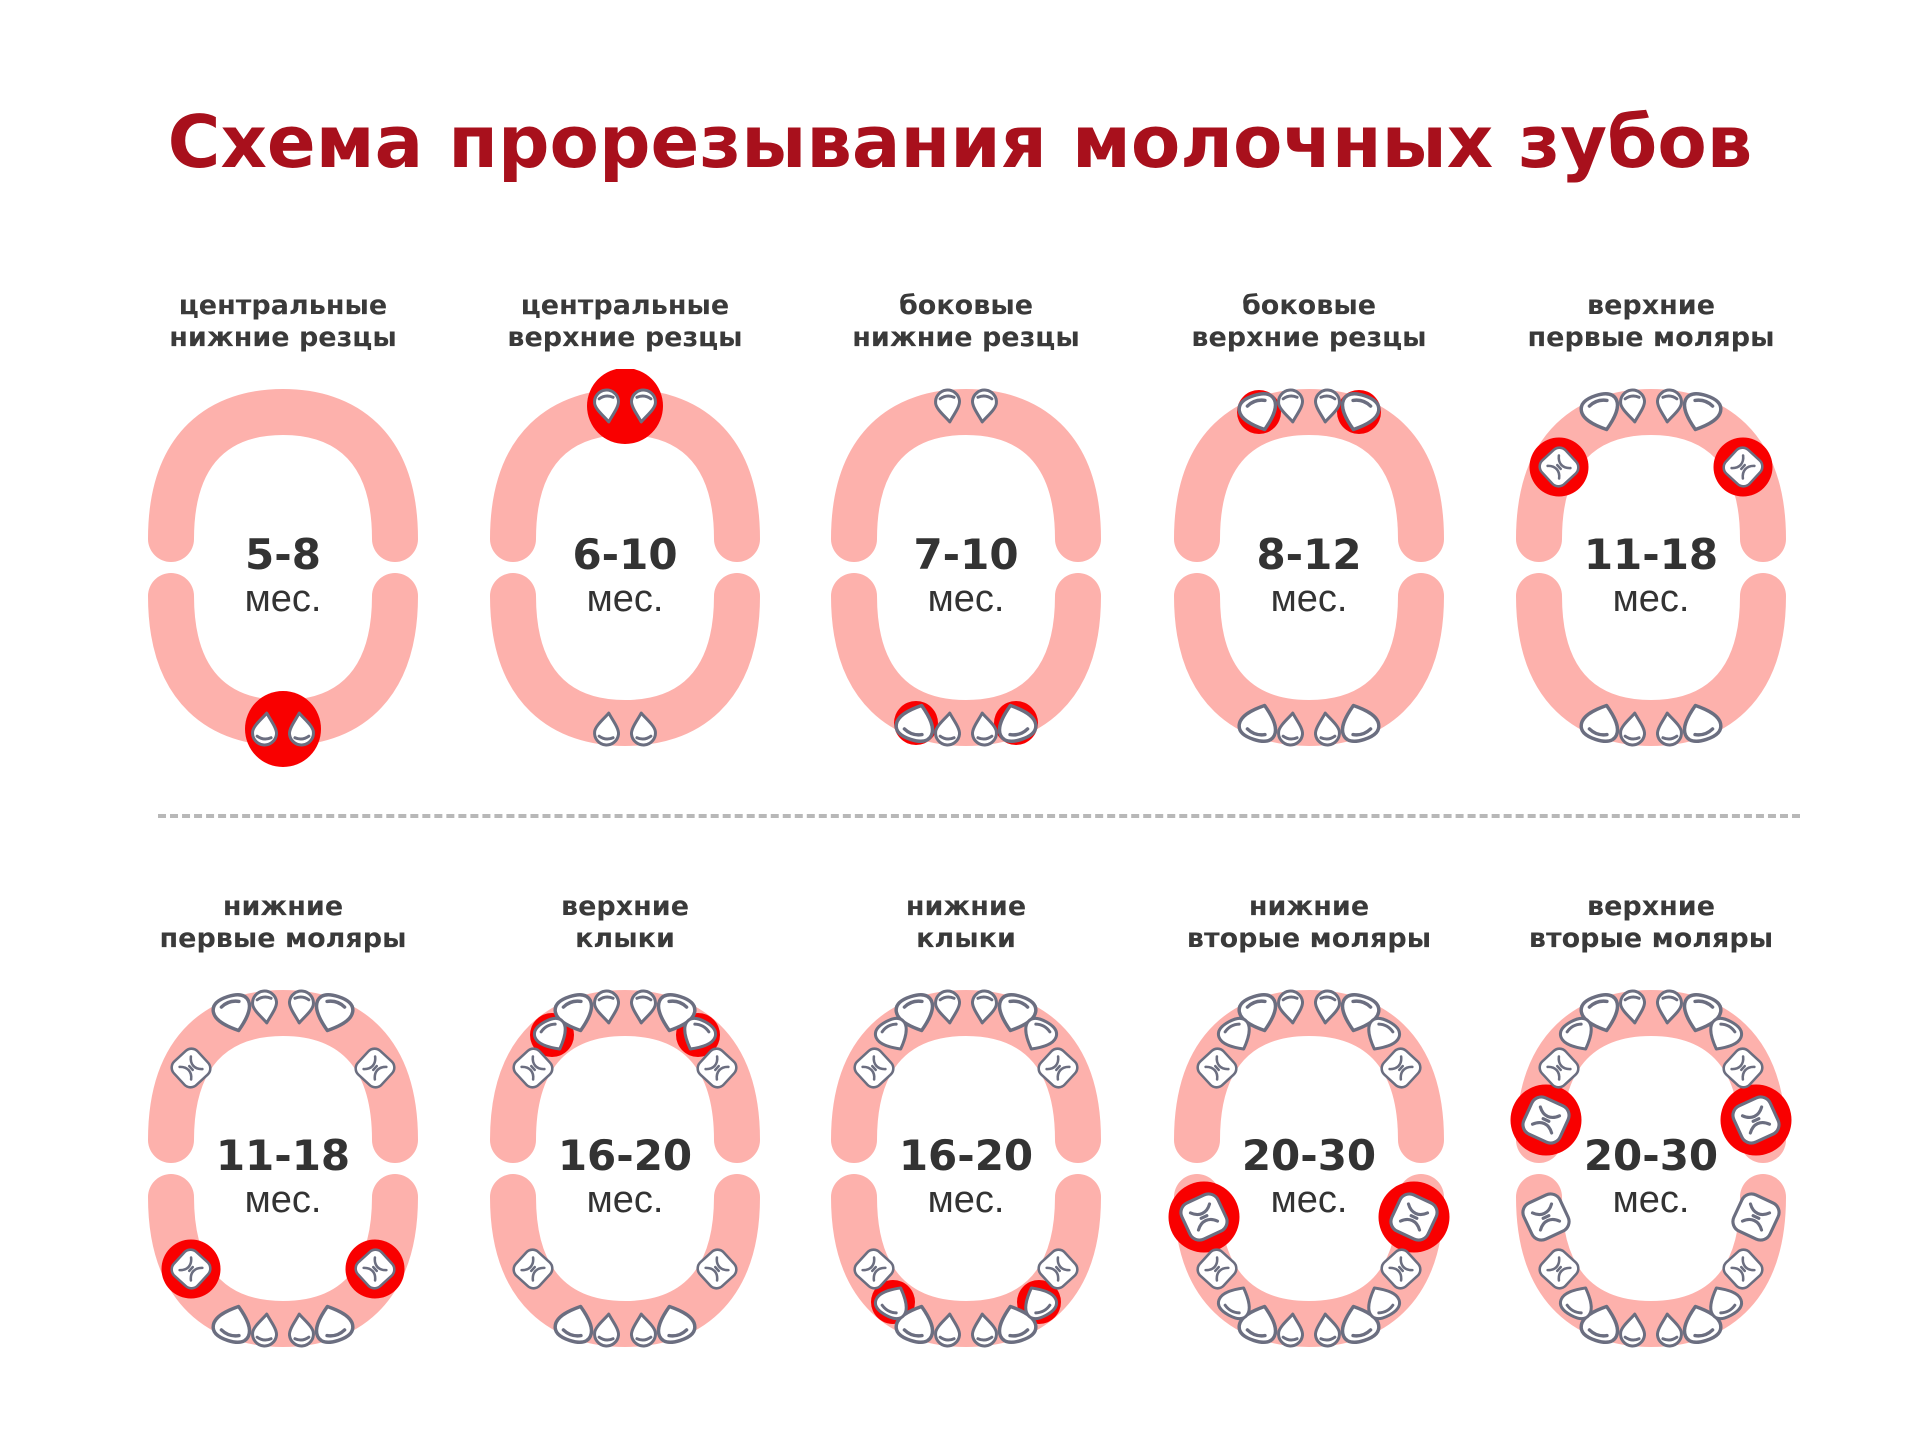 The image size is (1920, 1455). What do you see at coordinates (1651, 554) in the screenshot?
I see `months-range: 11-18` at bounding box center [1651, 554].